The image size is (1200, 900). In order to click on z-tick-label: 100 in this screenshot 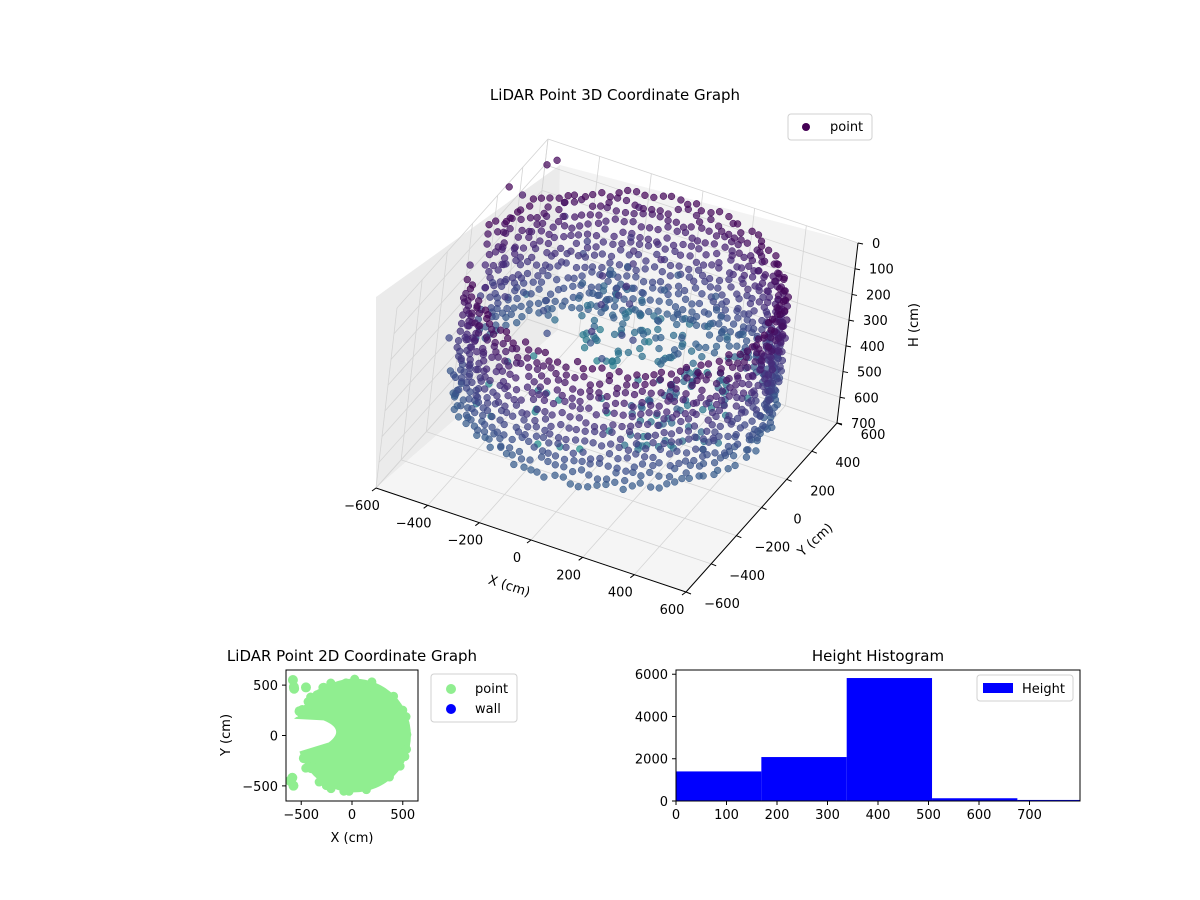, I will do `click(881, 270)`.